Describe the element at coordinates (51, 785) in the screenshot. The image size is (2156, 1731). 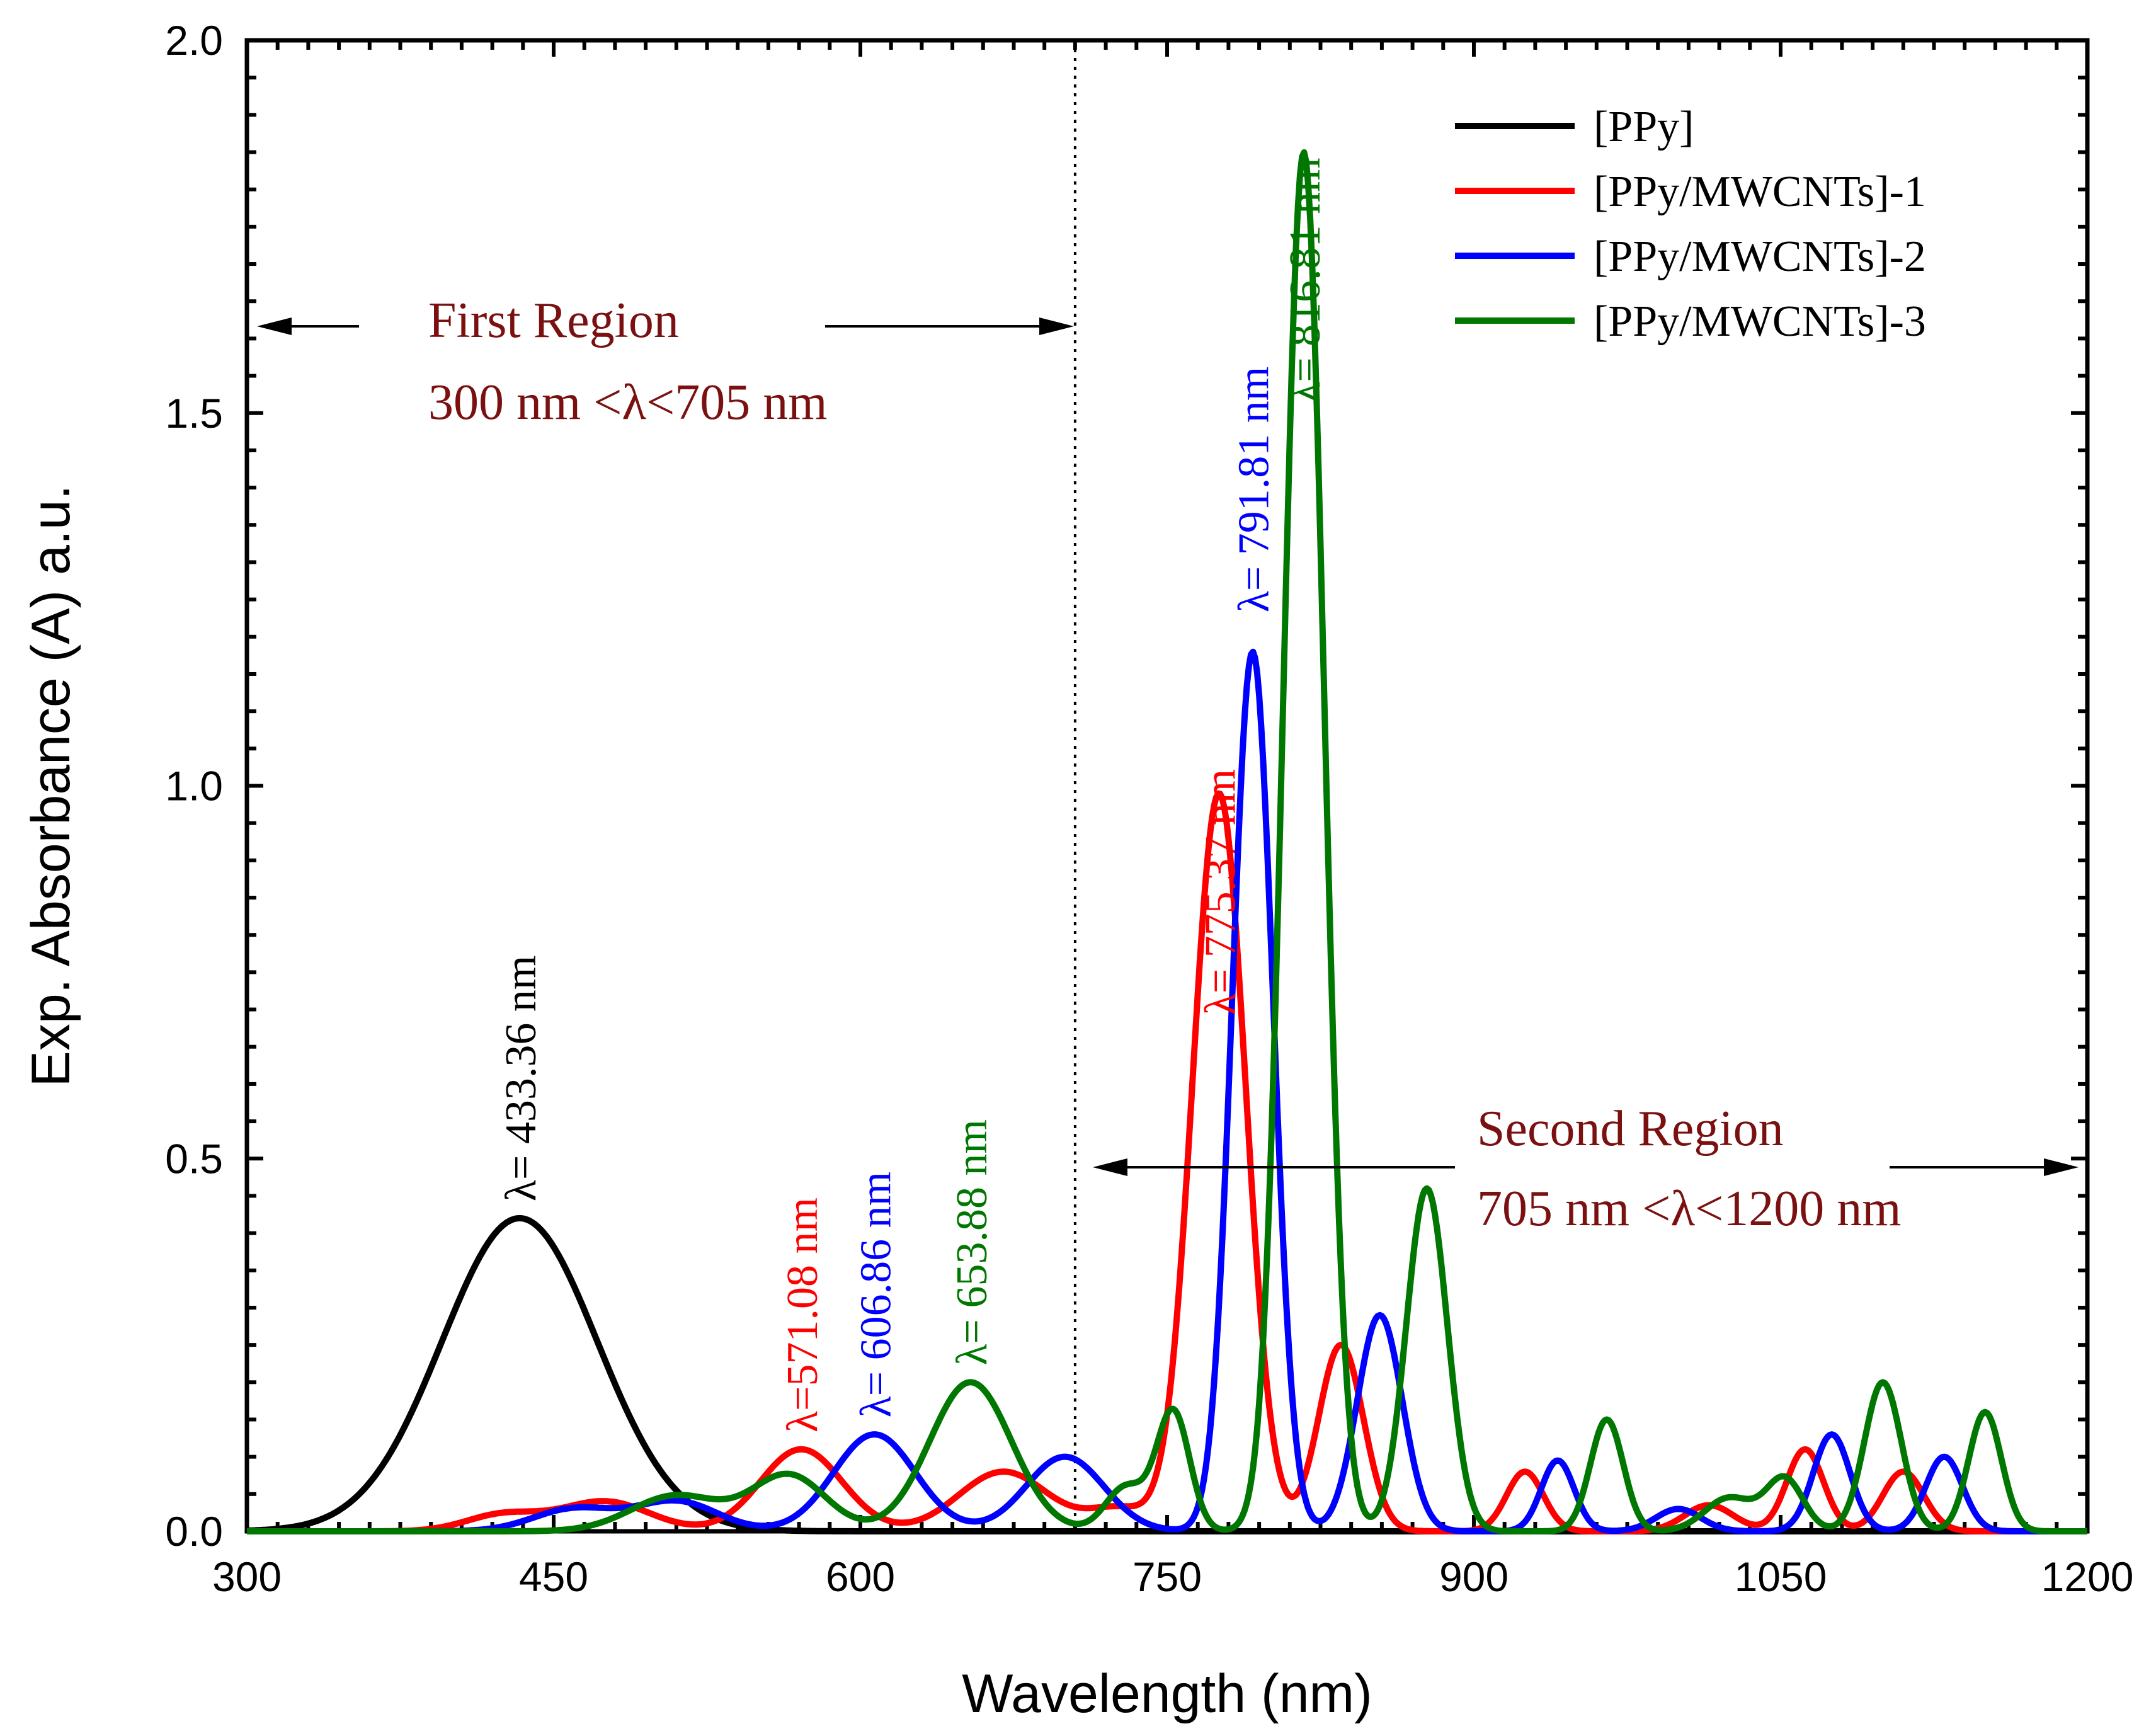
I see `y-axis-title: Exp. Absorbance (A) a.u.` at that location.